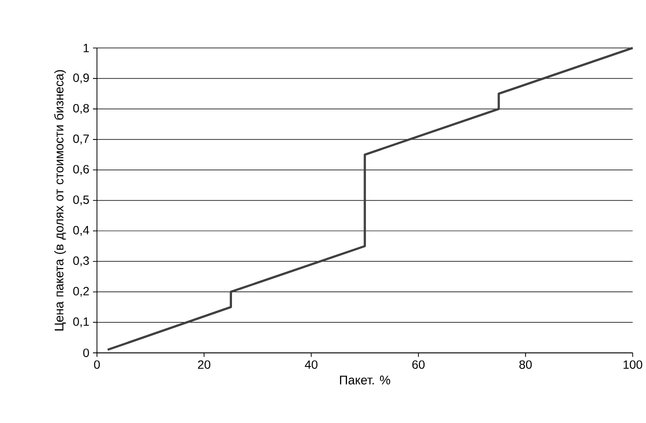 The height and width of the screenshot is (423, 646). Describe the element at coordinates (81, 322) in the screenshot. I see `y-tick-label: 0,1` at that location.